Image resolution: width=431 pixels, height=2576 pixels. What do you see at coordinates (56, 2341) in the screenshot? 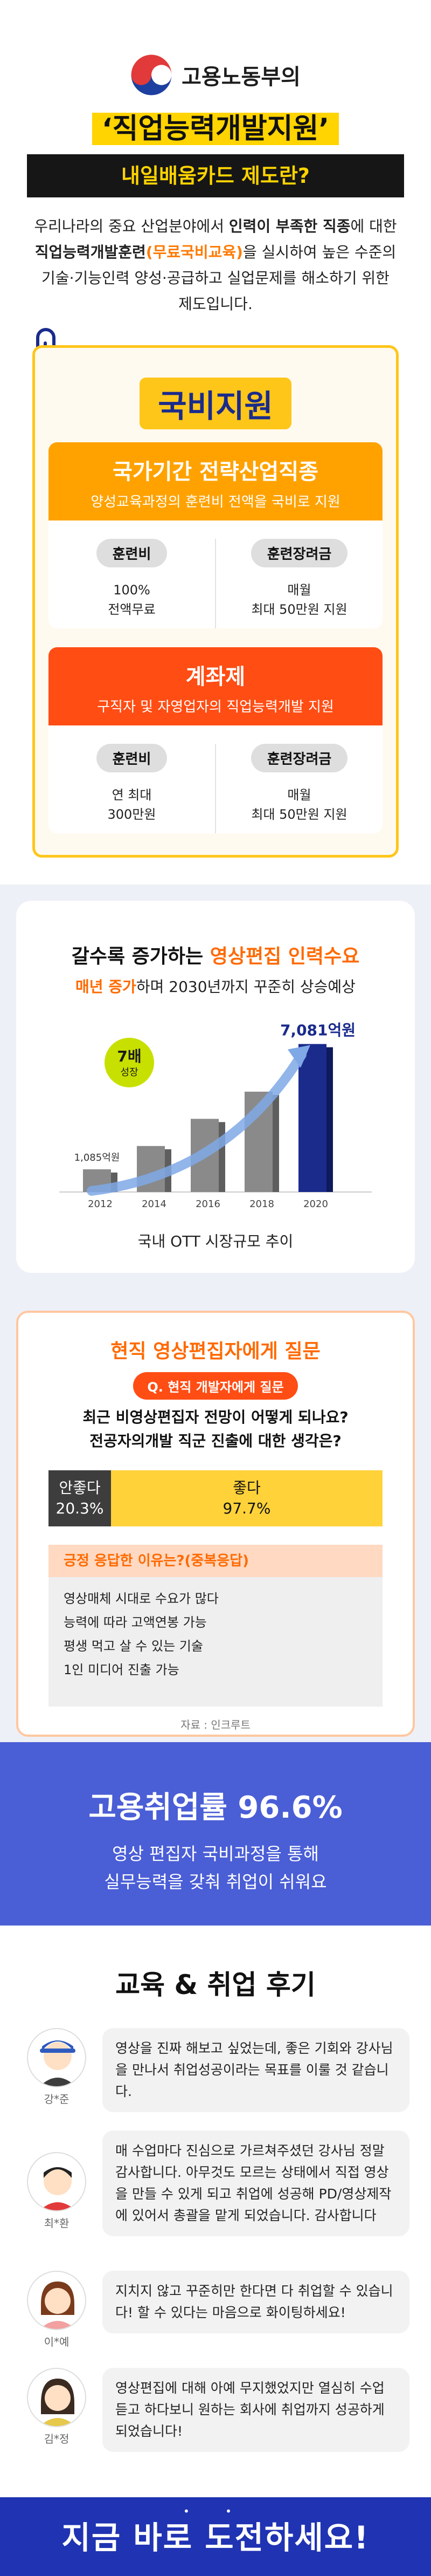
I see `reviewer-name: 이*예` at bounding box center [56, 2341].